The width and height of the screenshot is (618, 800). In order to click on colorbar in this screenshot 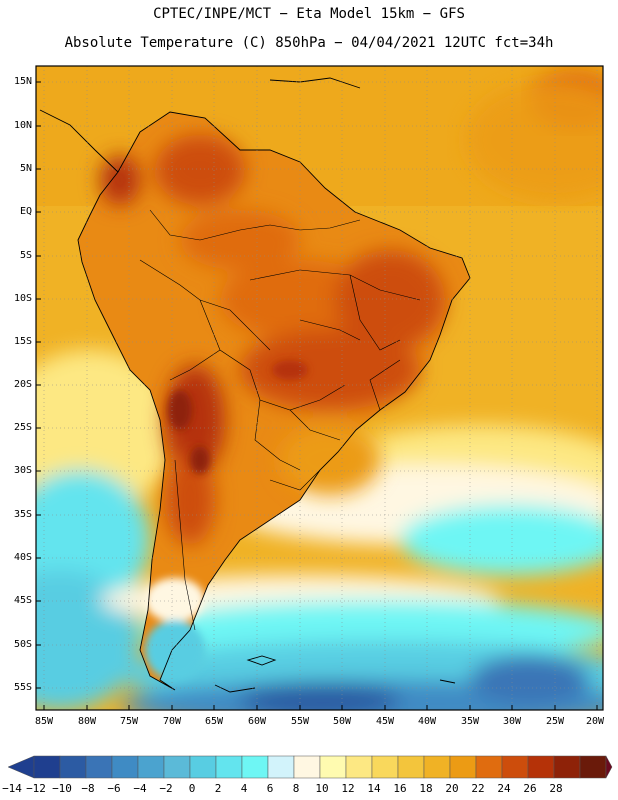, I will do `click(310, 767)`.